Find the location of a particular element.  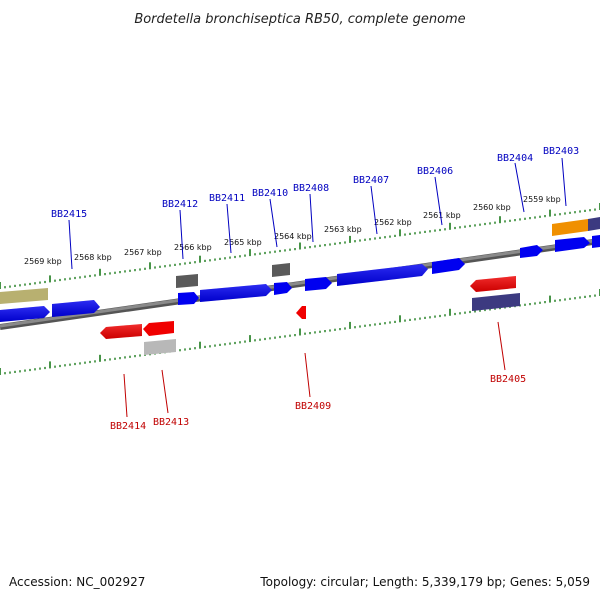

accession-text: Accession: NC_002927 is located at coordinates (77, 582).